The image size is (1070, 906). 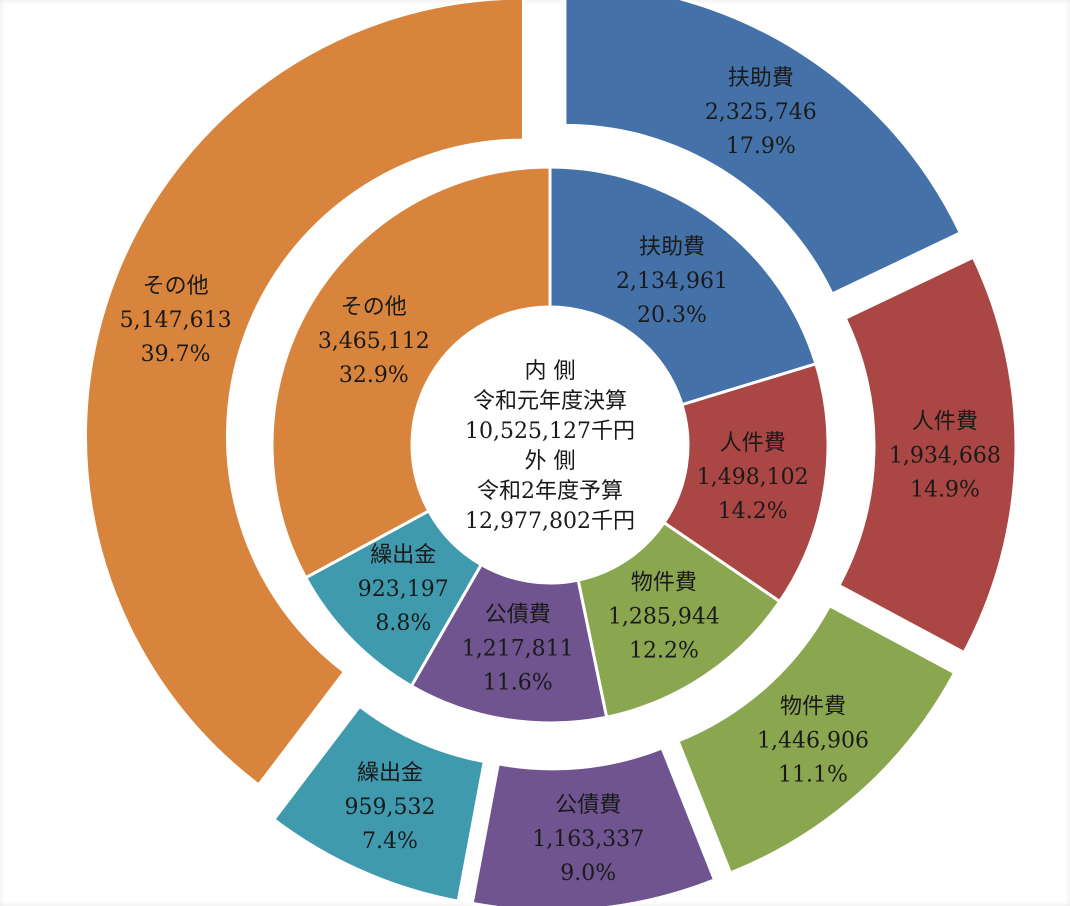 I want to click on slice-value-label: 2,325,746, so click(x=761, y=112).